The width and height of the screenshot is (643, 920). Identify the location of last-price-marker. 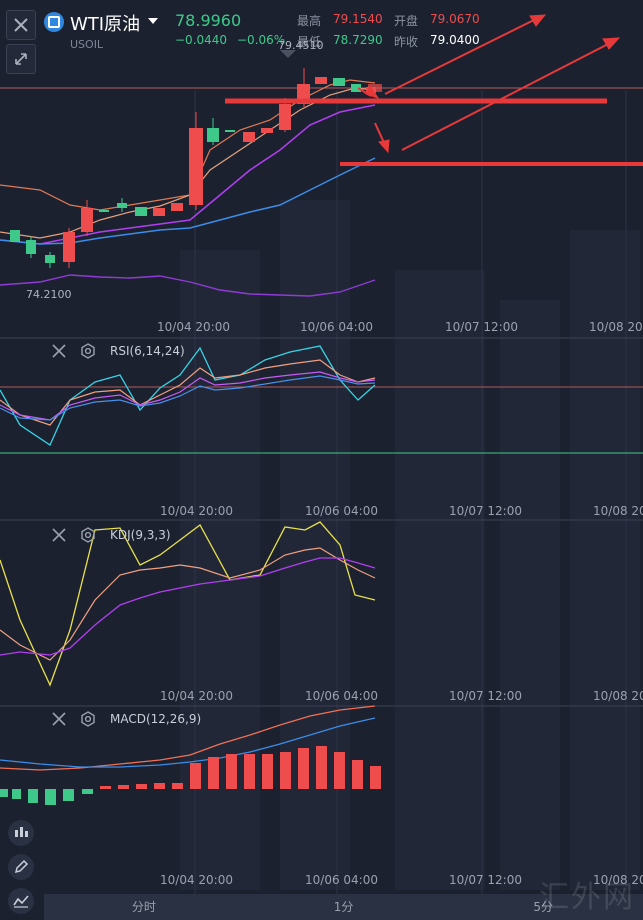
(375, 88).